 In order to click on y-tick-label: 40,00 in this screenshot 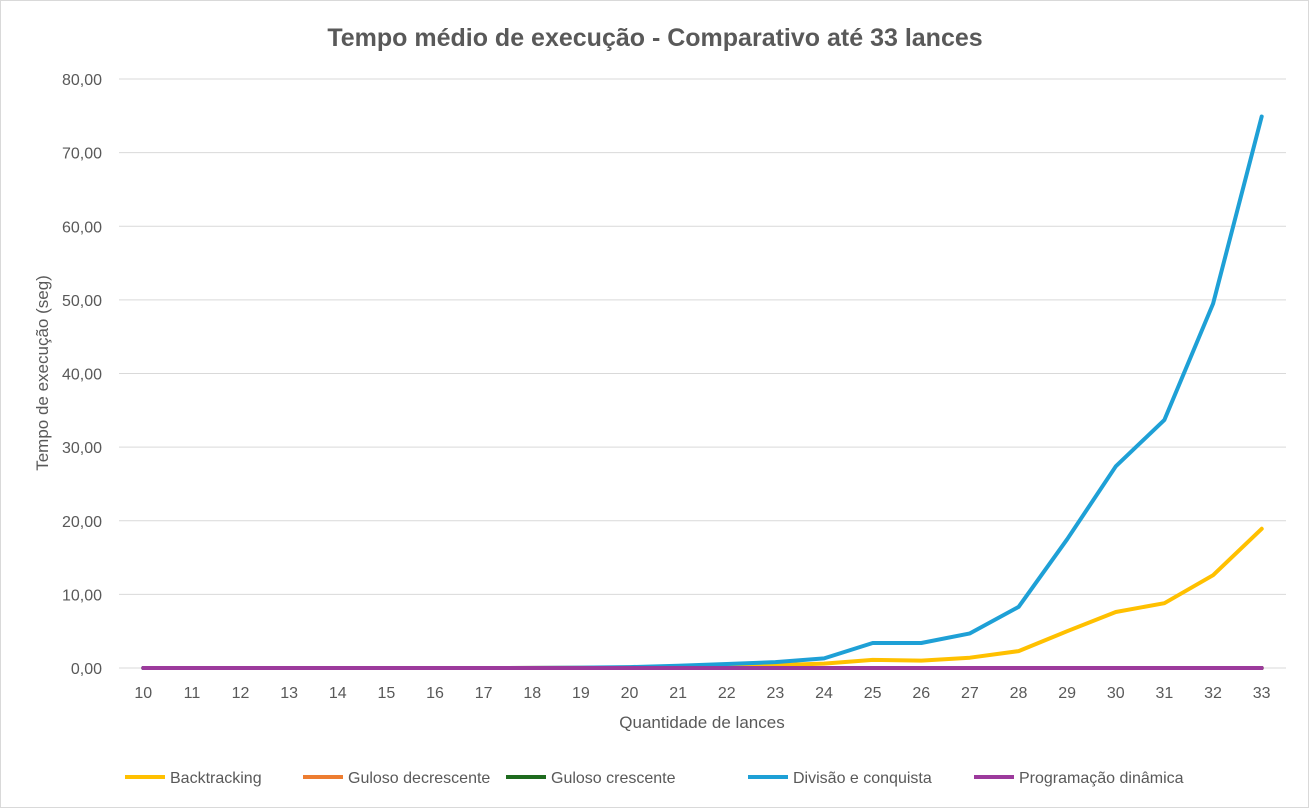, I will do `click(82, 375)`.